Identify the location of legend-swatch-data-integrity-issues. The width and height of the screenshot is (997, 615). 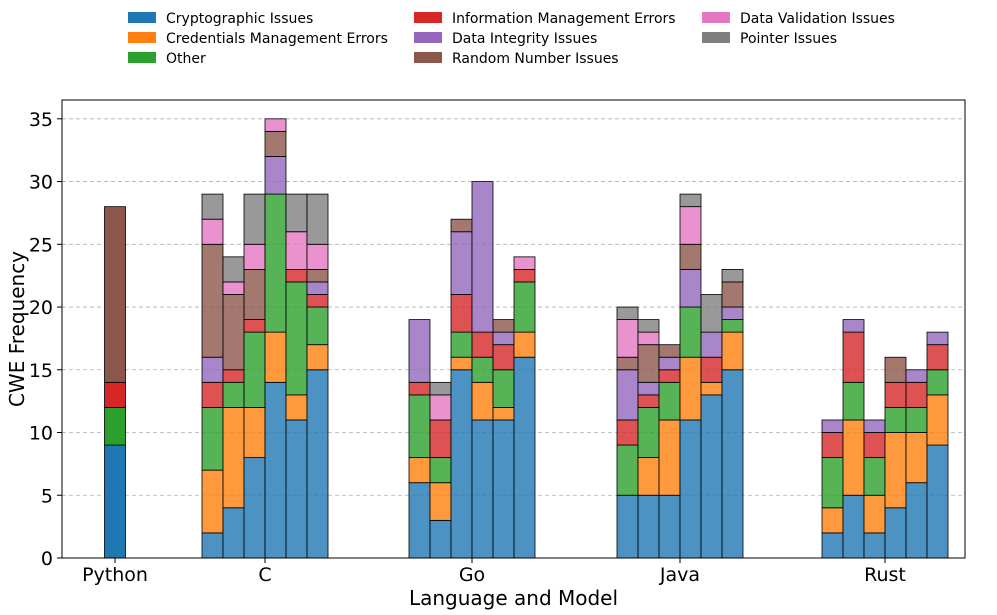
(428, 37).